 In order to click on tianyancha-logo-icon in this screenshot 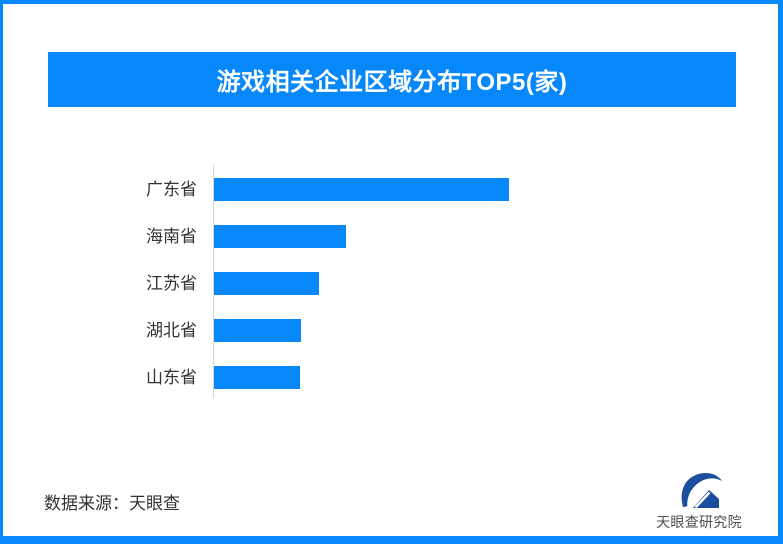, I will do `click(701, 491)`.